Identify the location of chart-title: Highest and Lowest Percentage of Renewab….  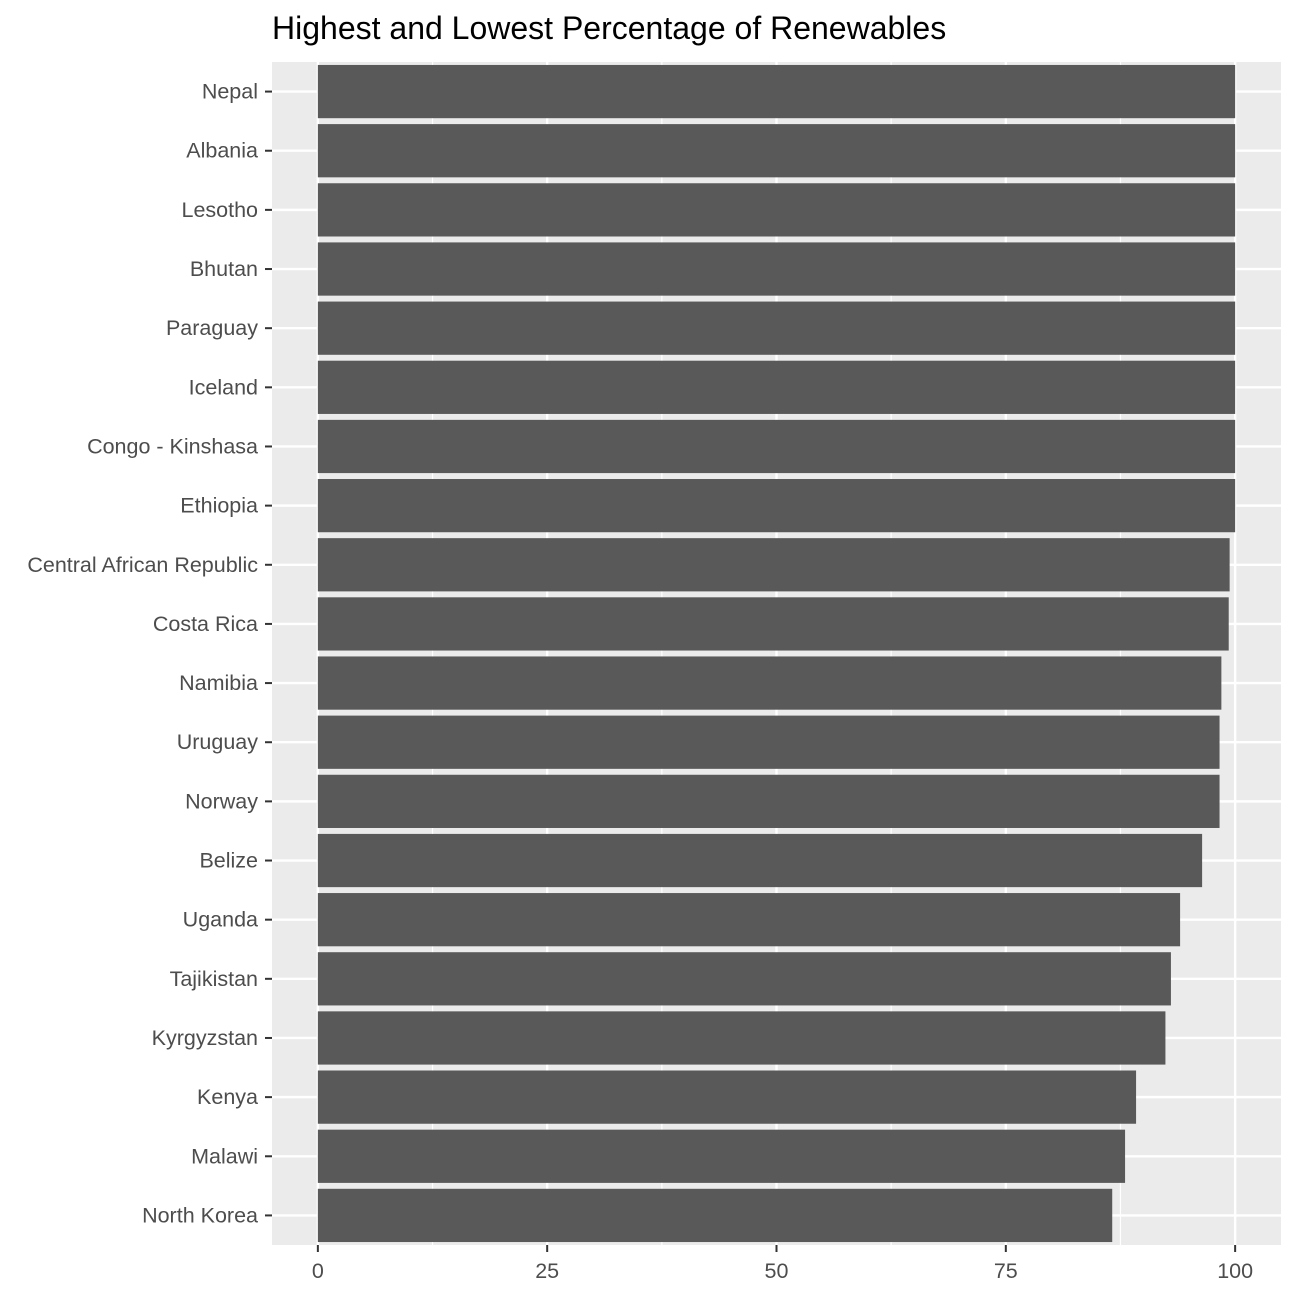
(609, 28).